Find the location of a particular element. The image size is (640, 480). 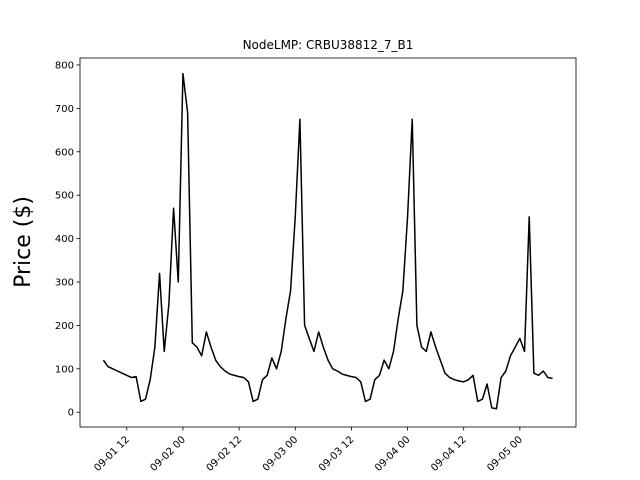

y-tick-label: 600 is located at coordinates (64, 152).